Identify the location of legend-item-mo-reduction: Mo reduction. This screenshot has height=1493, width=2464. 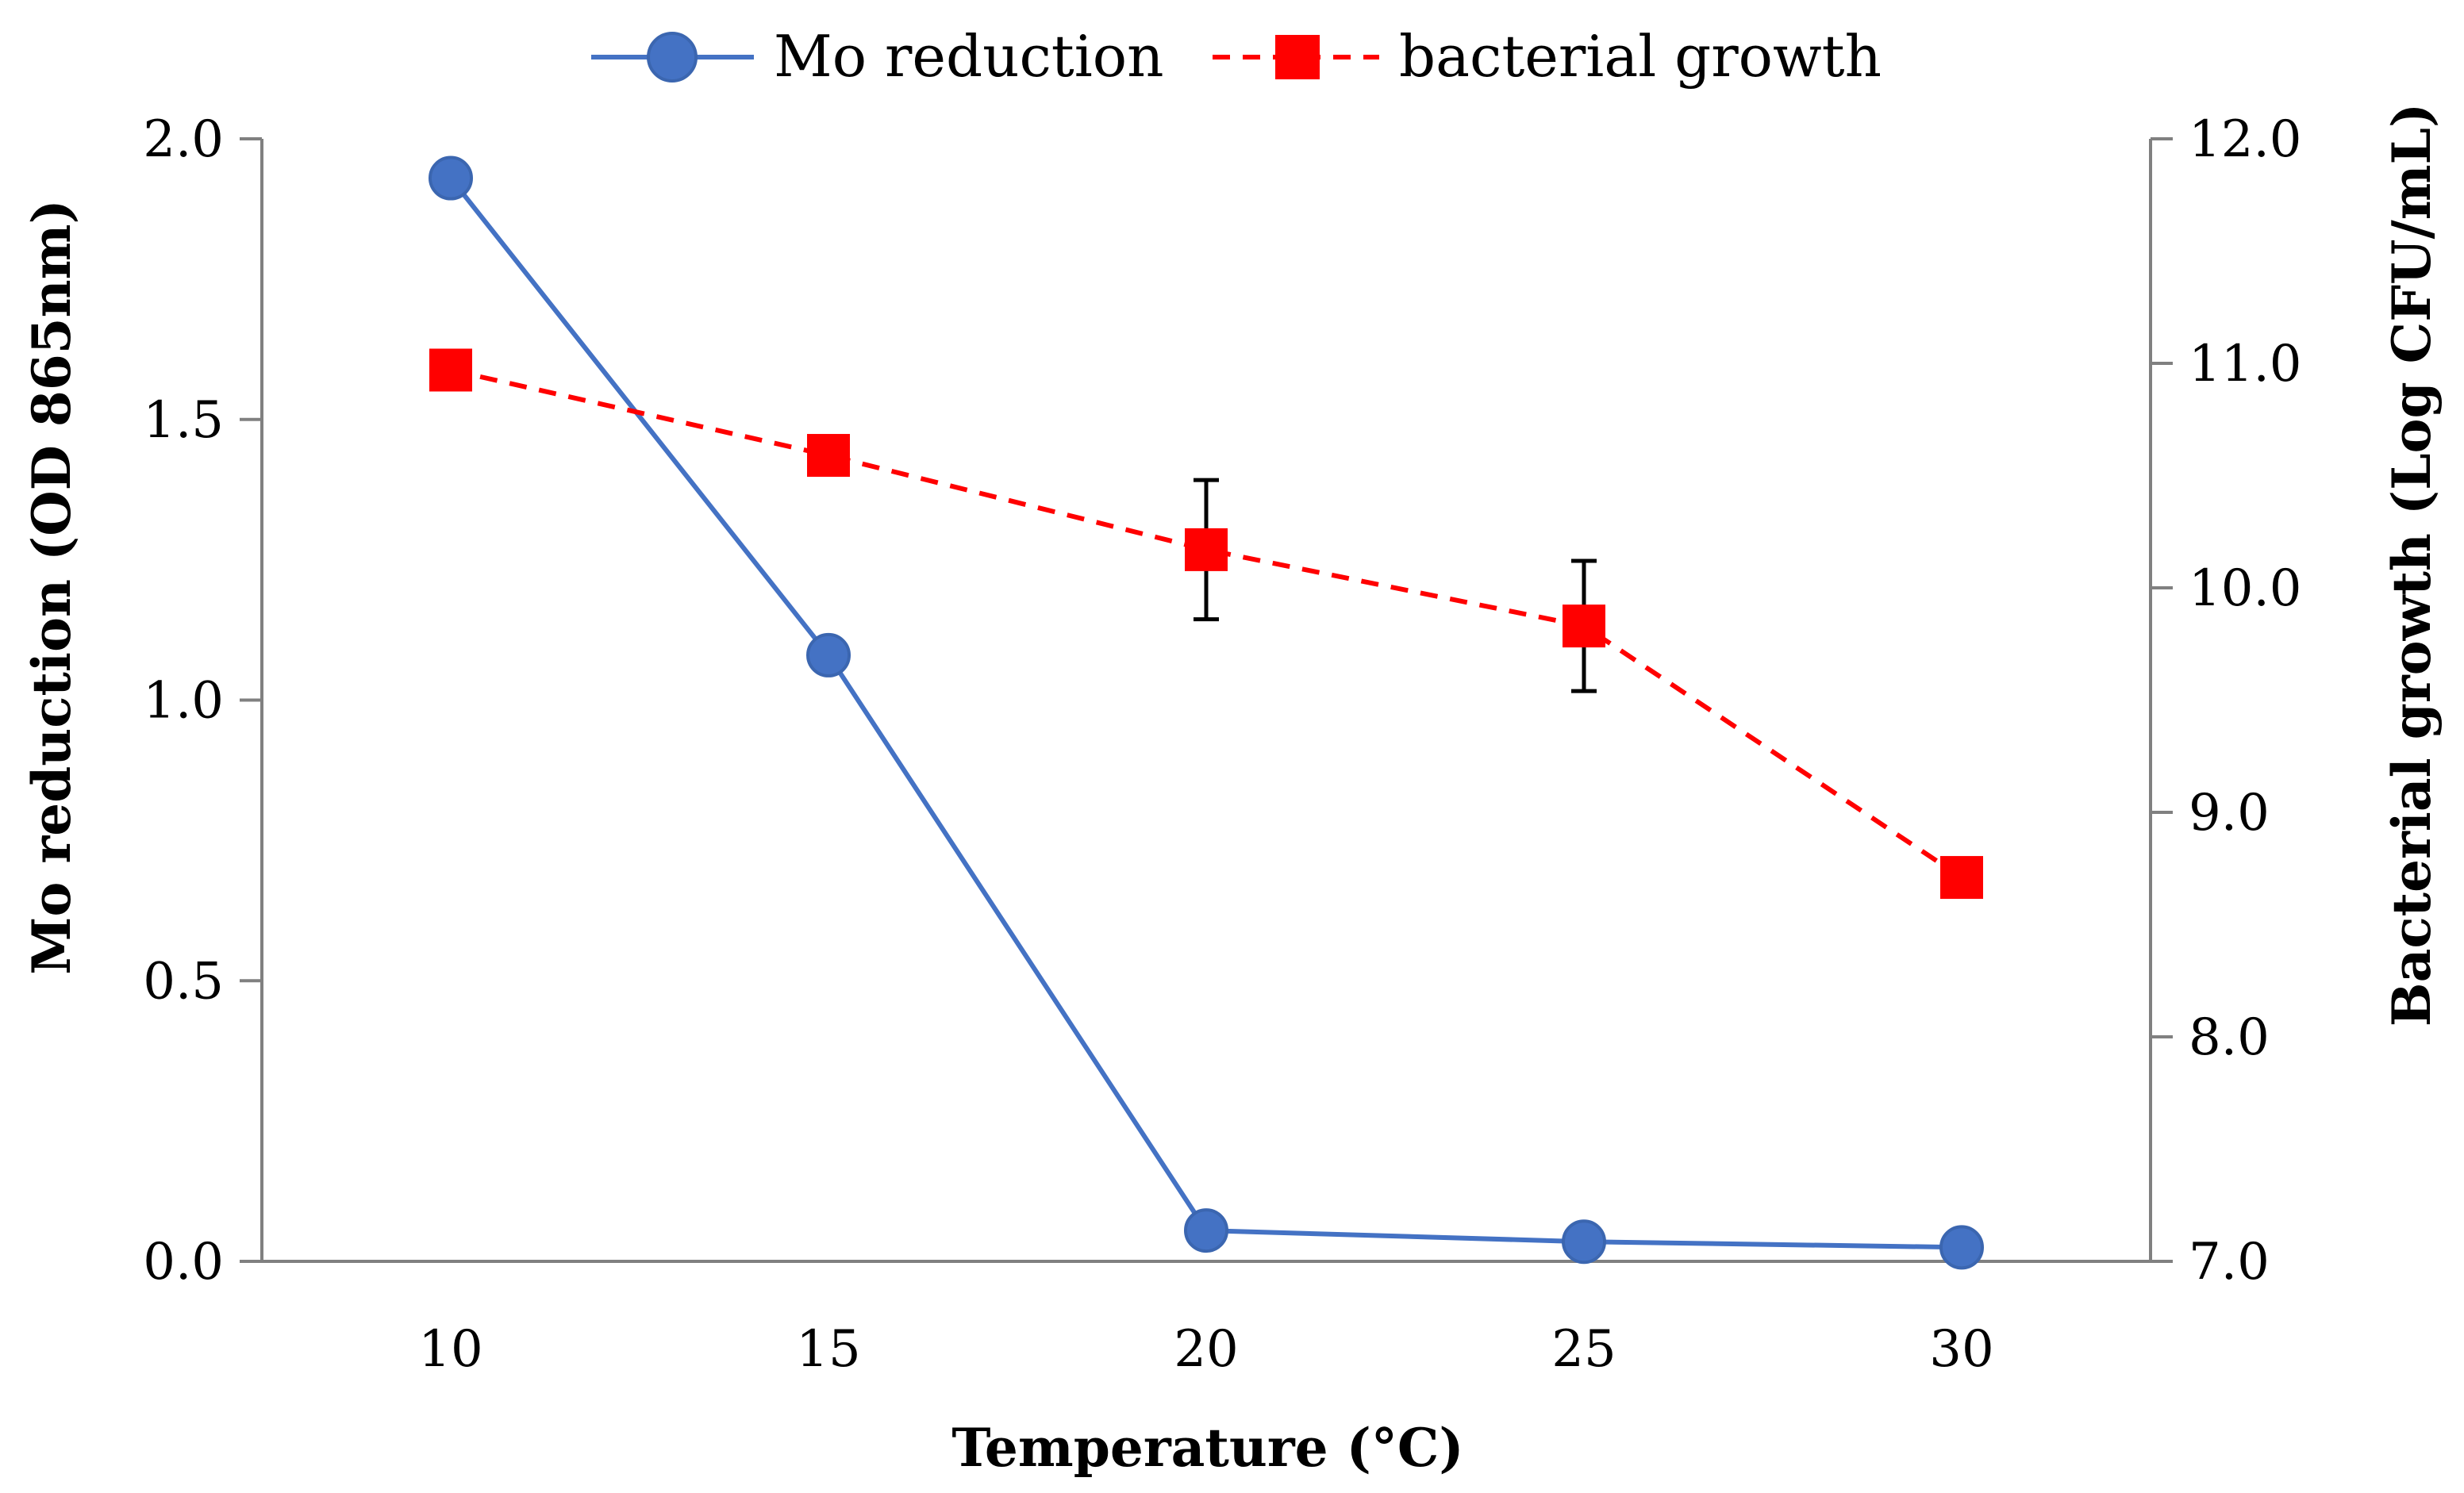
(877, 56).